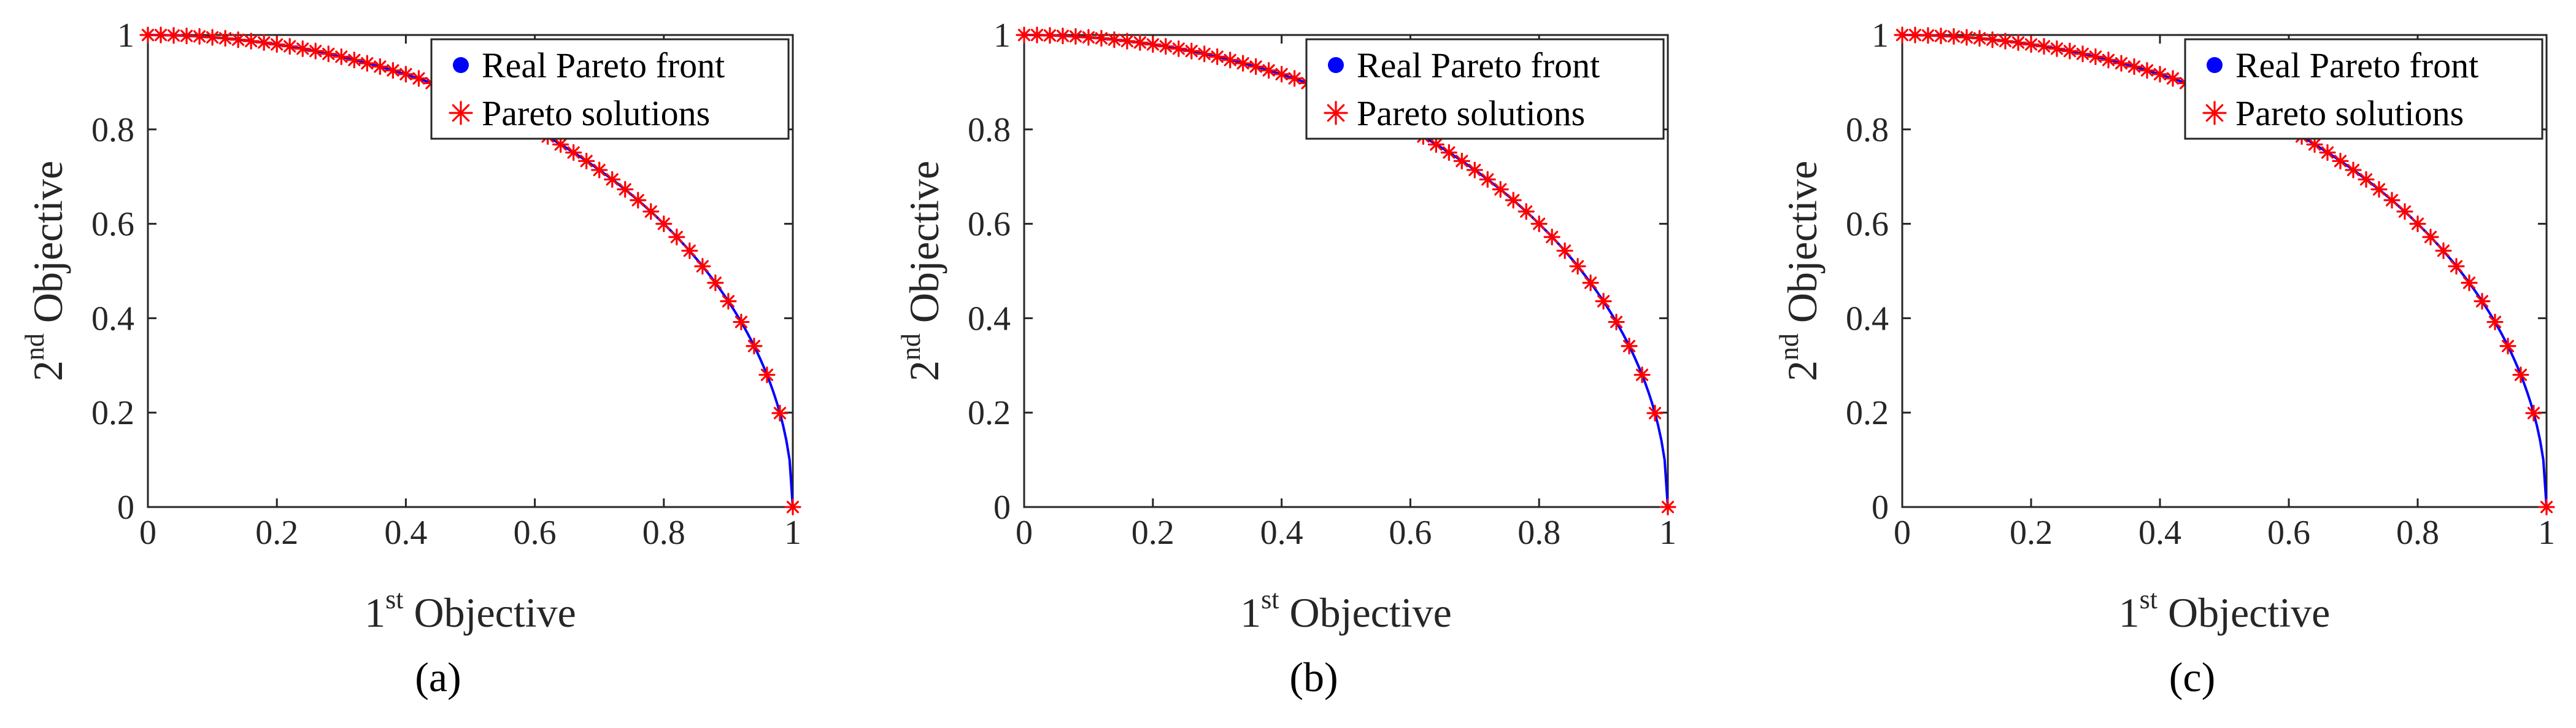 The width and height of the screenshot is (2576, 728). I want to click on legend-box, so click(1485, 89).